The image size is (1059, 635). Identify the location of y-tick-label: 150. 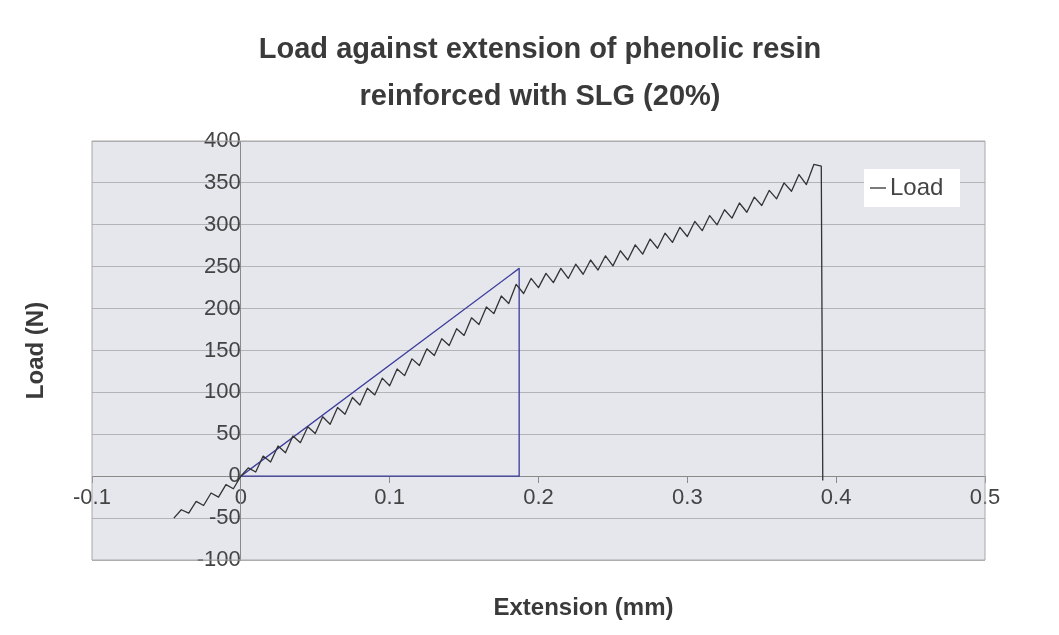
(222, 349).